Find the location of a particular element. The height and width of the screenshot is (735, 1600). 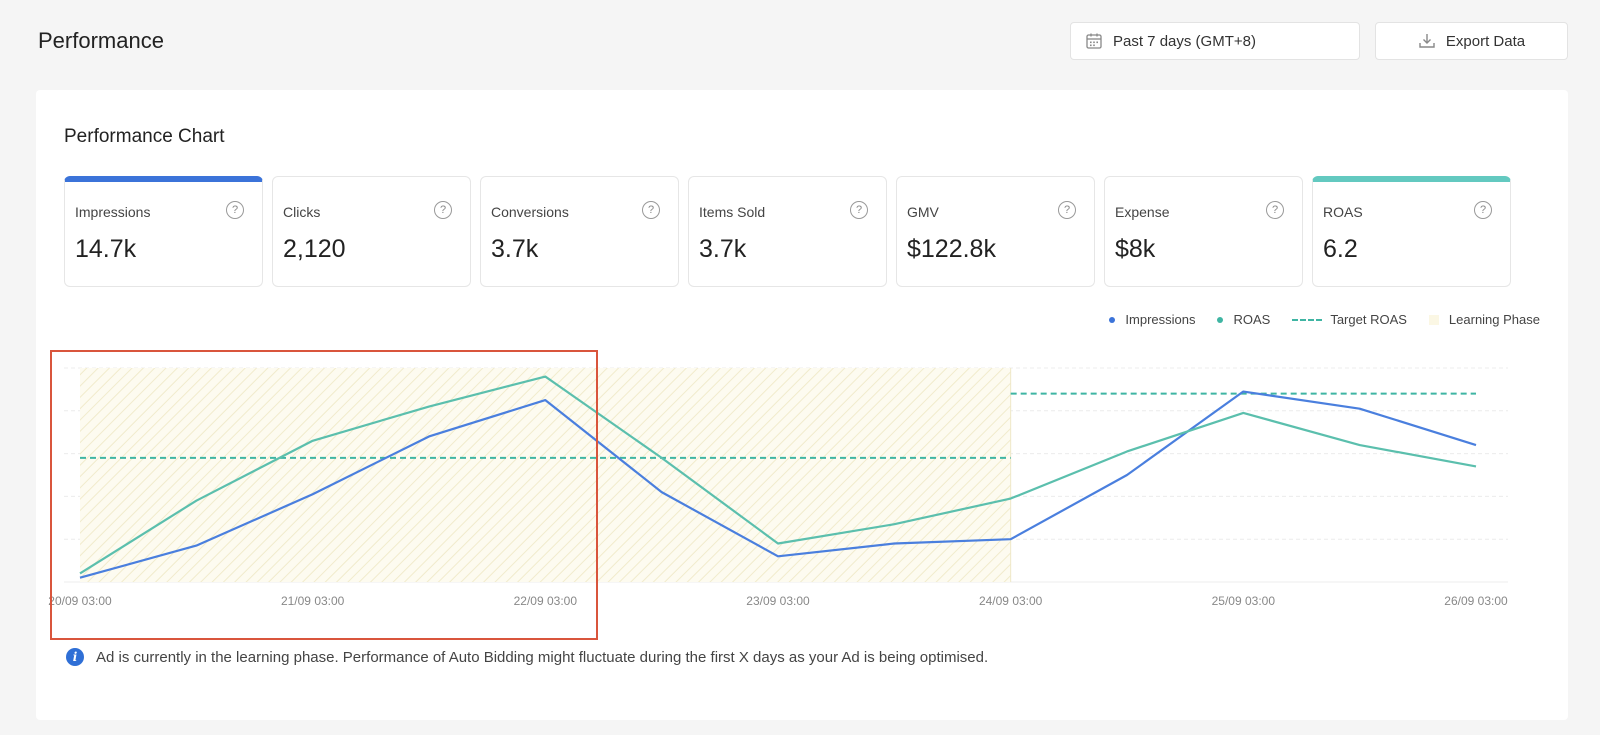

metric-label: Items Sold is located at coordinates (732, 212).